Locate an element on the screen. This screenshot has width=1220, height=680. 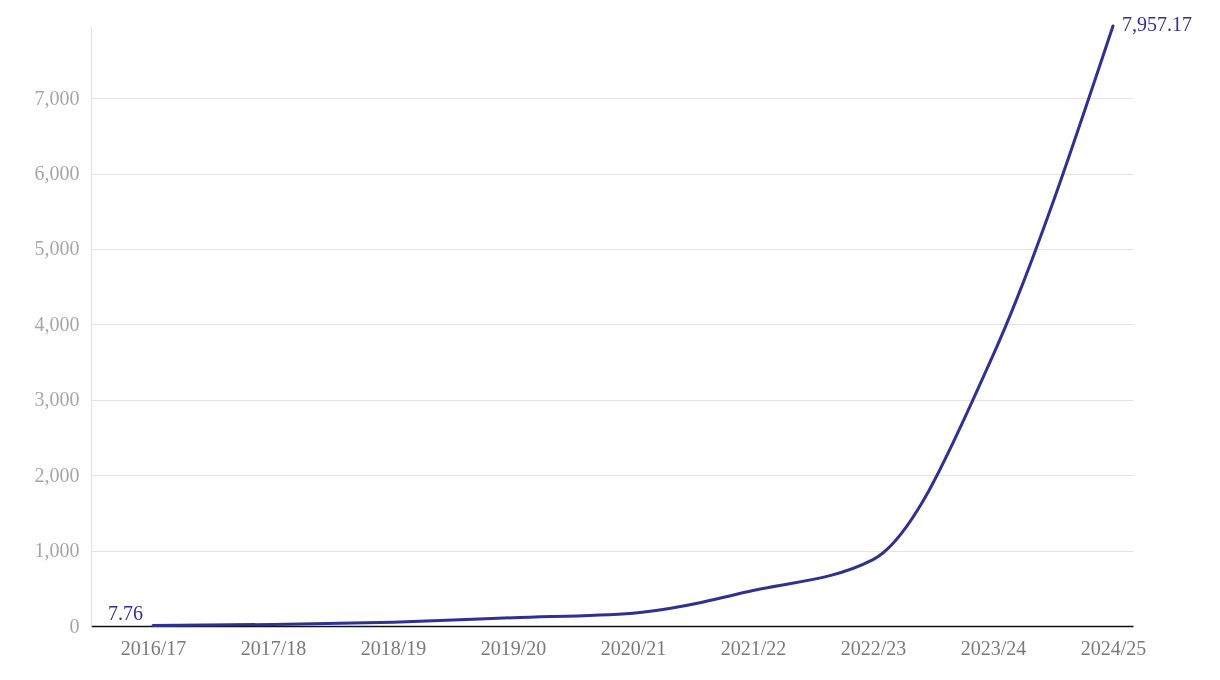
y-tick-label: 5,000 is located at coordinates (57, 248).